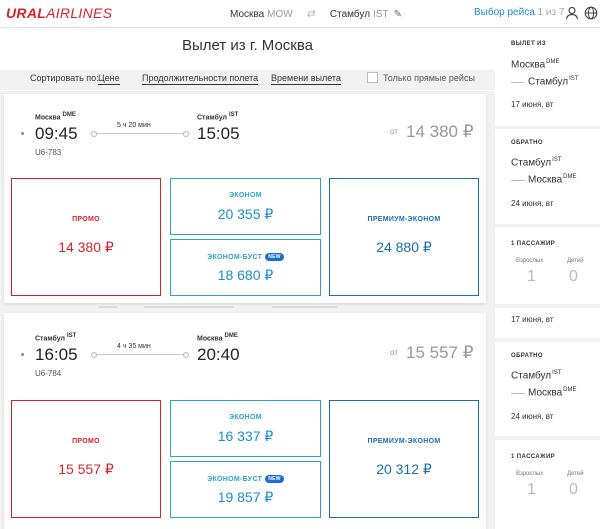 The width and height of the screenshot is (600, 529). What do you see at coordinates (245, 214) in the screenshot?
I see `fare-price: 20 355 ₽` at bounding box center [245, 214].